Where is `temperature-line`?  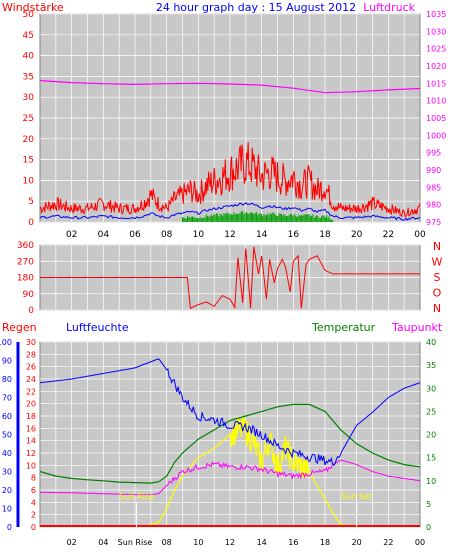 temperature-line is located at coordinates (230, 443).